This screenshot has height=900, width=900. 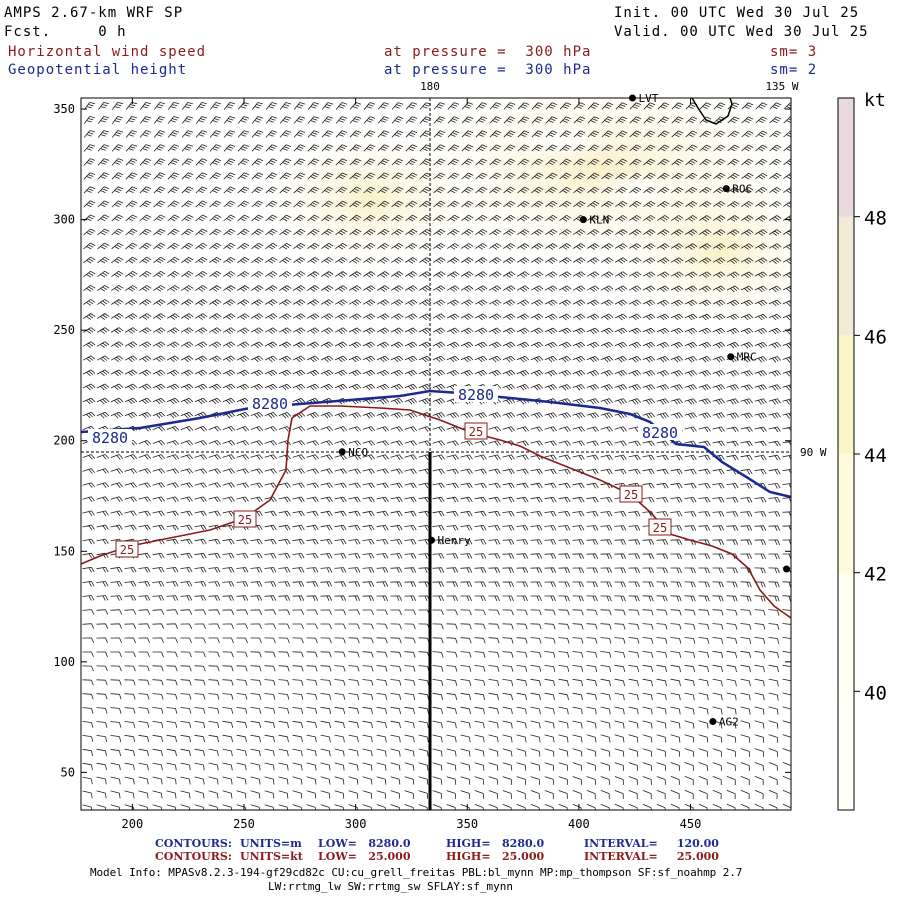 What do you see at coordinates (391, 886) in the screenshot?
I see `model-info-physics: LW:rrtmg_lw SW:rrtmg_sw SFLAY:sf_mynn` at bounding box center [391, 886].